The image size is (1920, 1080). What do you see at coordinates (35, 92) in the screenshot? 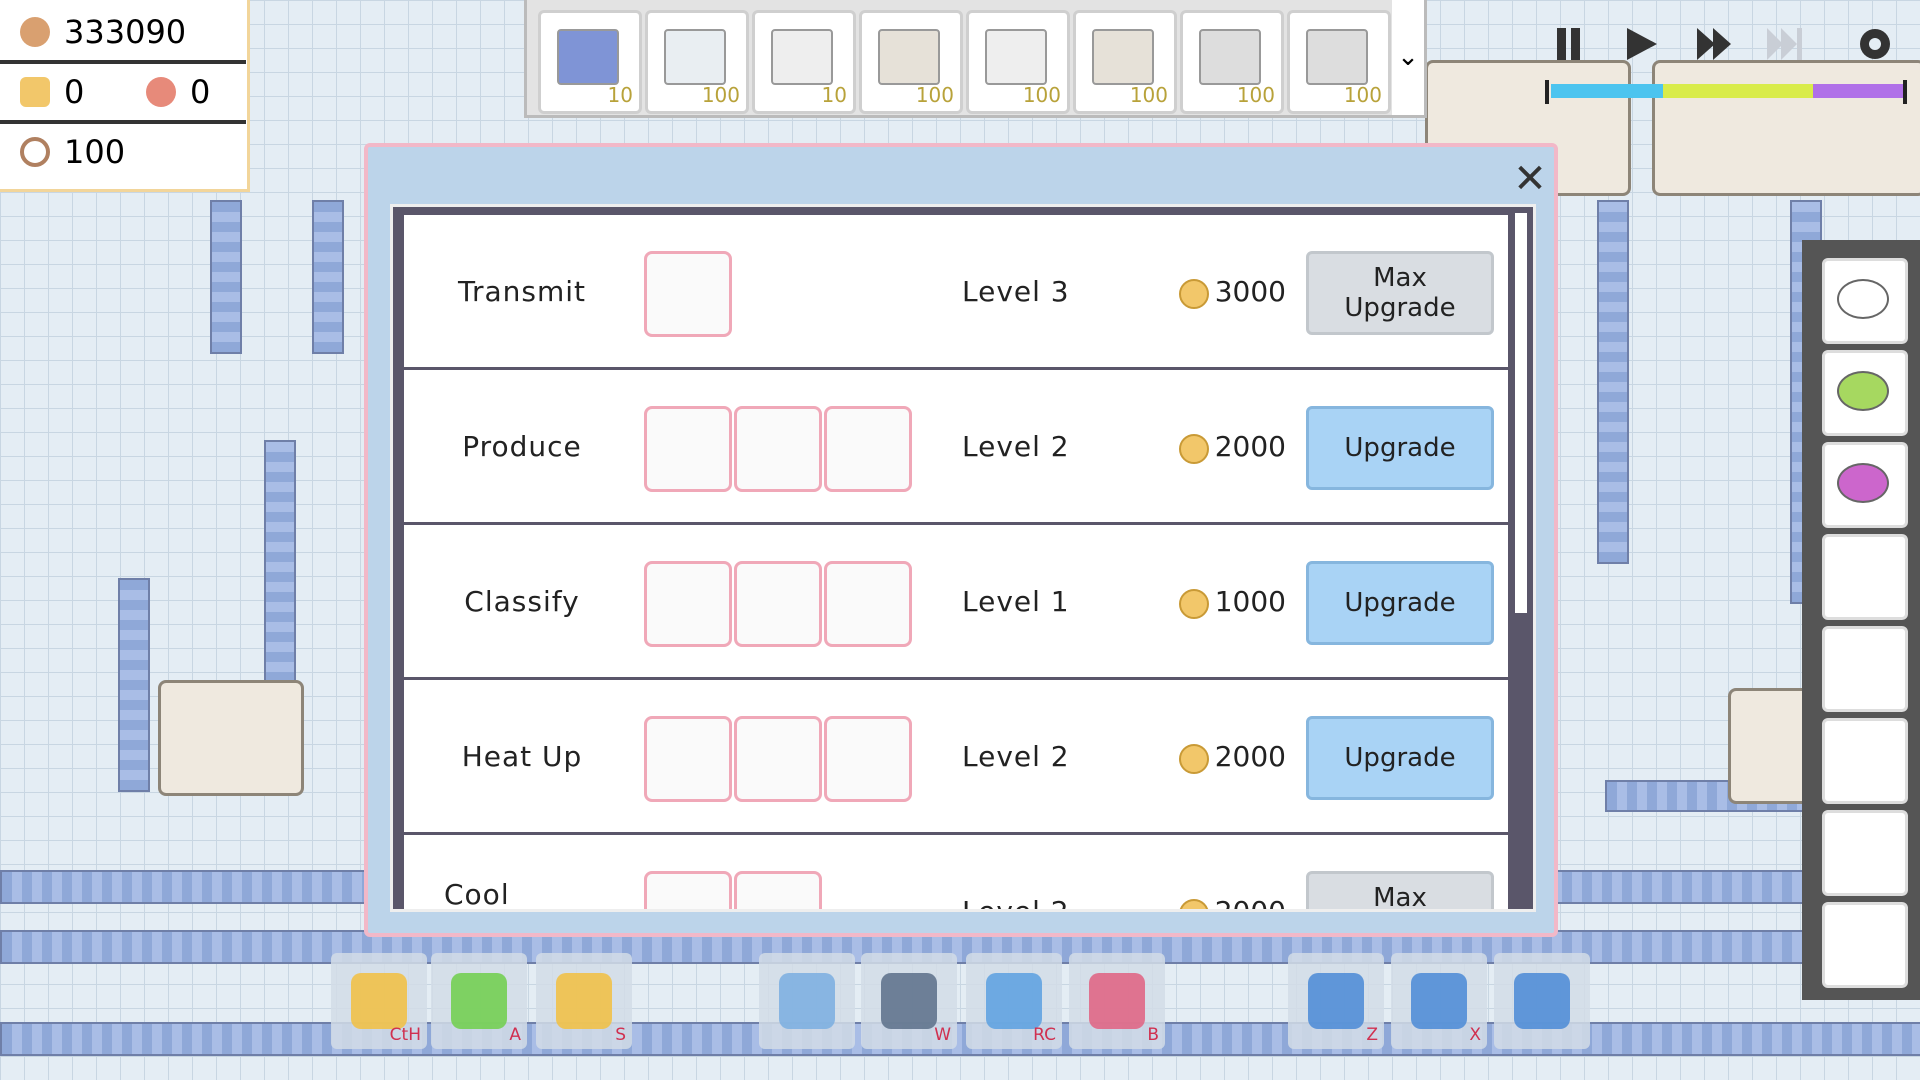
I see `star-icon` at bounding box center [35, 92].